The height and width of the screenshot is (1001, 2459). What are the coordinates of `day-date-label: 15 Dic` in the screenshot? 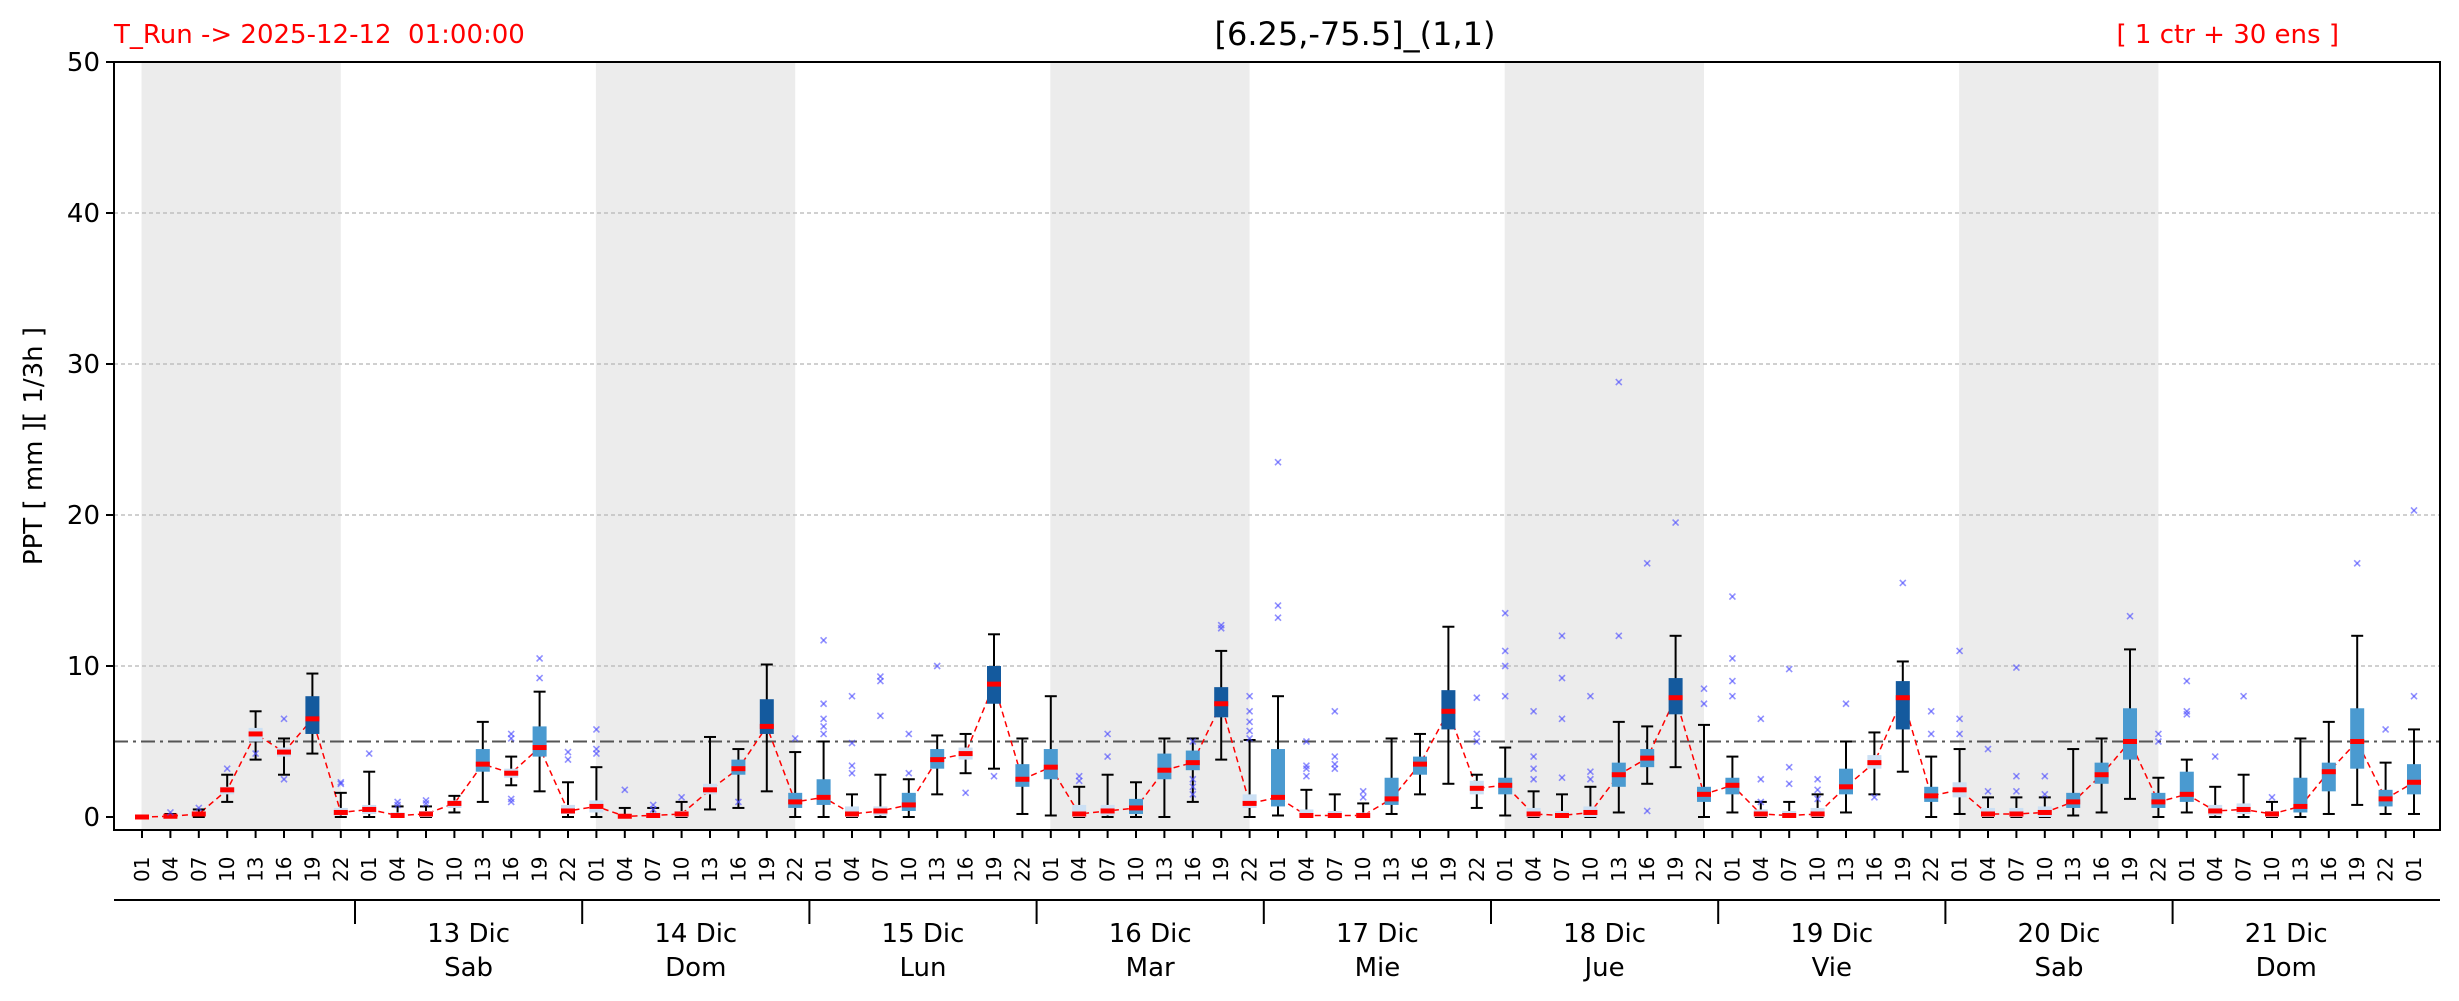 It's located at (923, 934).